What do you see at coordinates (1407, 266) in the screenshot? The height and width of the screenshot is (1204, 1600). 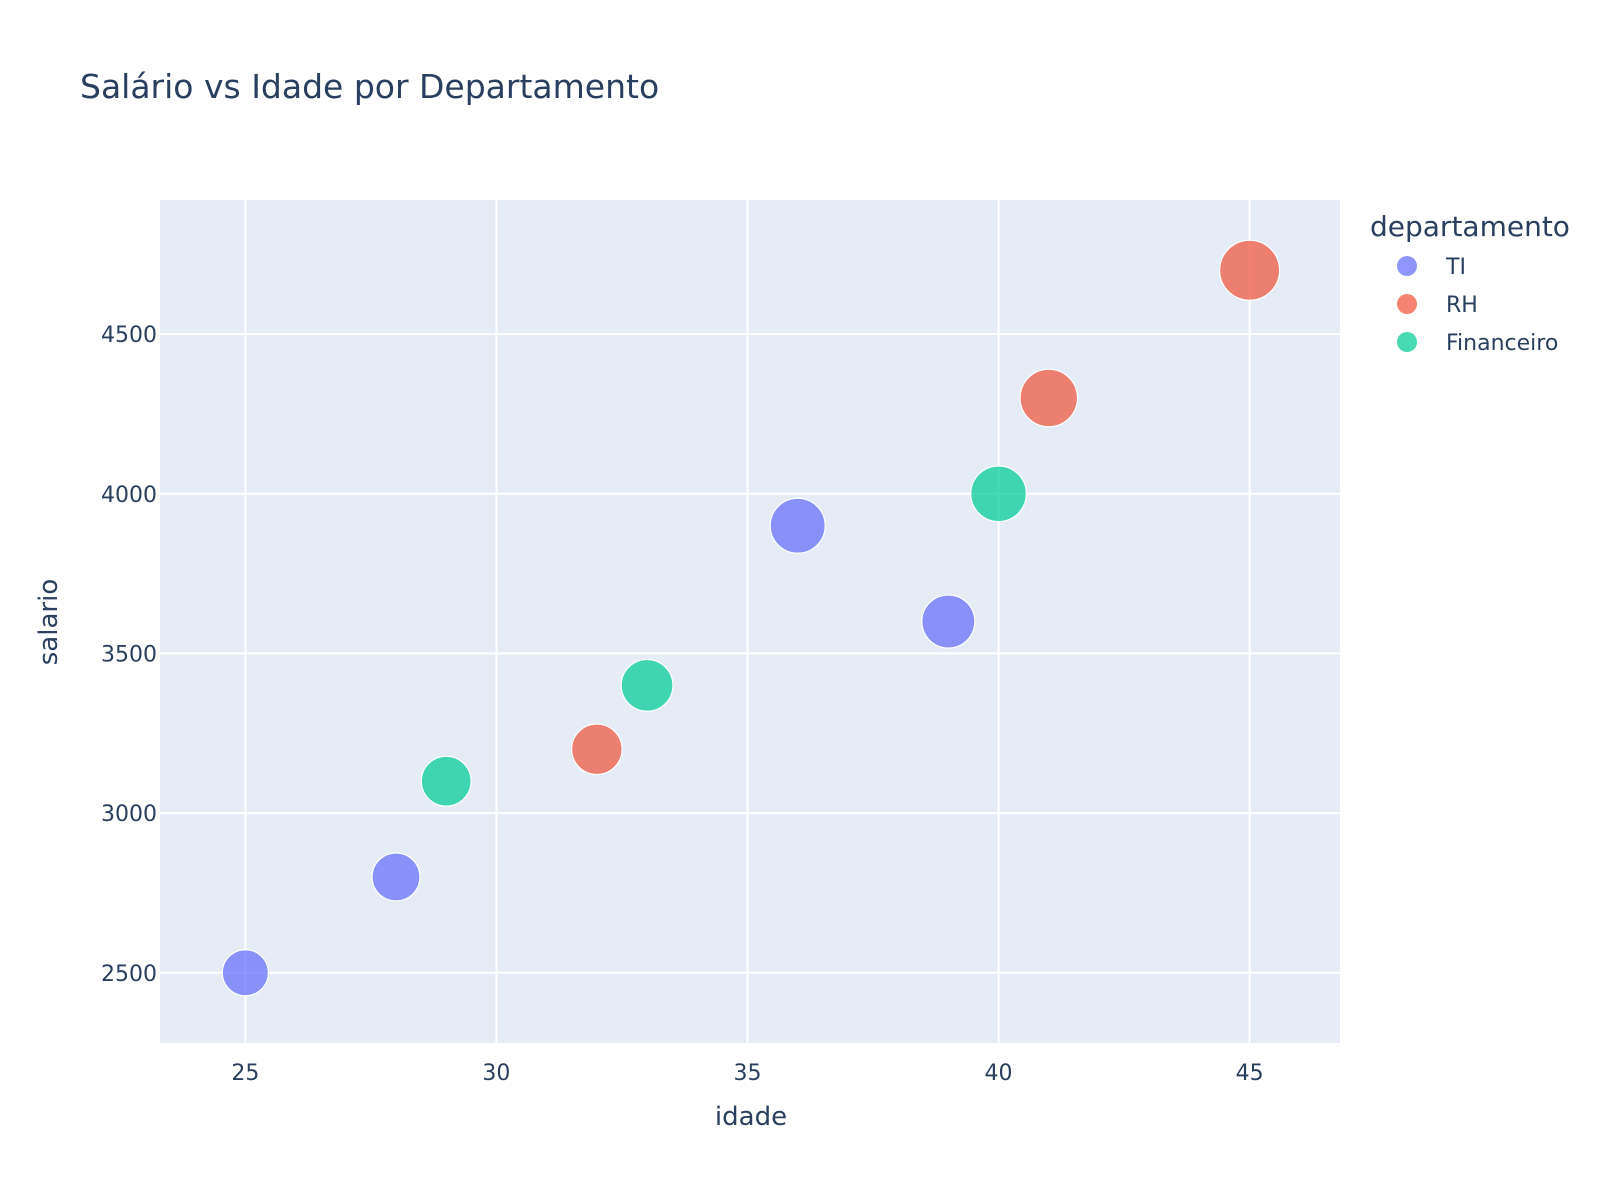 I see `legend-marker-ti` at bounding box center [1407, 266].